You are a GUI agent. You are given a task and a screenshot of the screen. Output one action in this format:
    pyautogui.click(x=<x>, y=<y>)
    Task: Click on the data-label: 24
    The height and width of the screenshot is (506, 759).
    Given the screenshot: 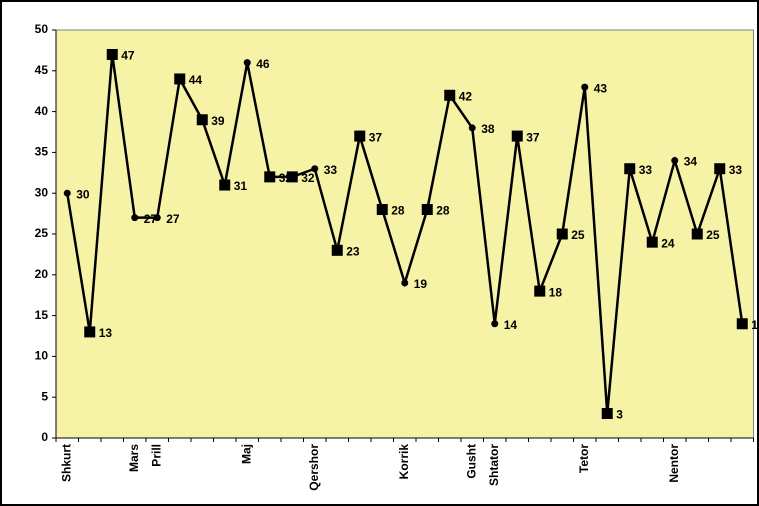 What is the action you would take?
    pyautogui.click(x=668, y=243)
    